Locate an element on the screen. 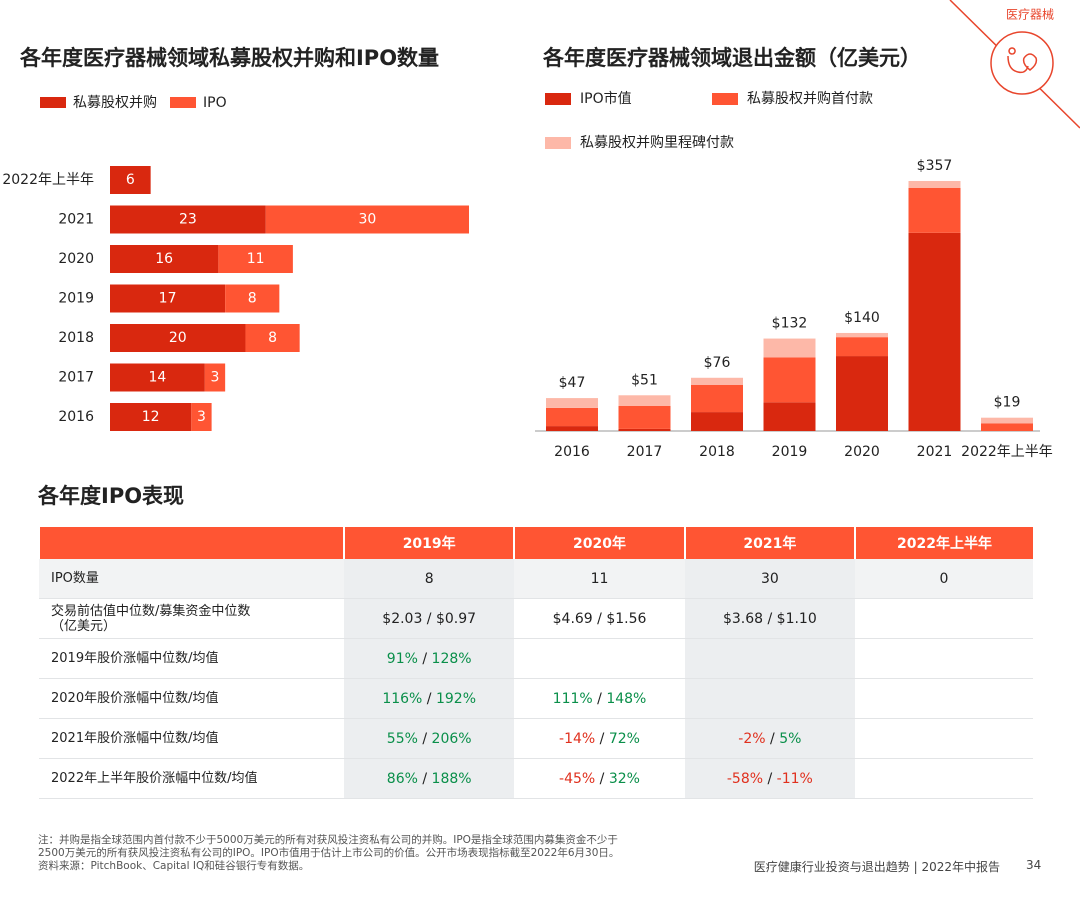  bar-label: 17 is located at coordinates (168, 299).